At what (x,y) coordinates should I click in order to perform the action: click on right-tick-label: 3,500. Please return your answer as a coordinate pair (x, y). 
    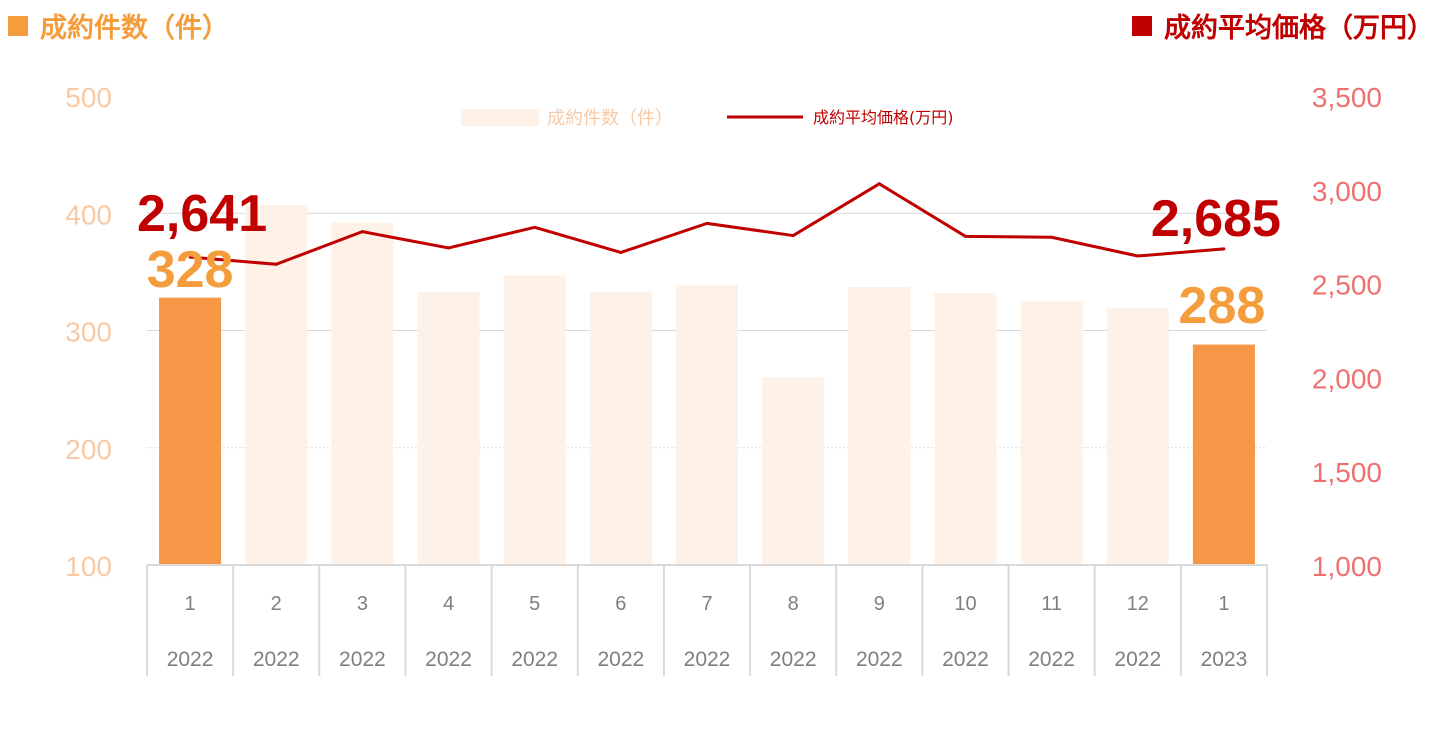
    Looking at the image, I should click on (1347, 97).